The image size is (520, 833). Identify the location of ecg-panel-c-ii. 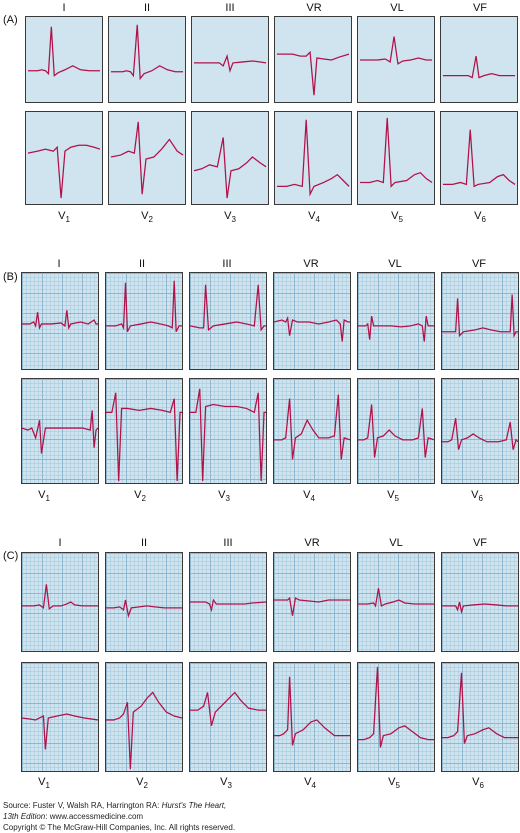
(144, 602).